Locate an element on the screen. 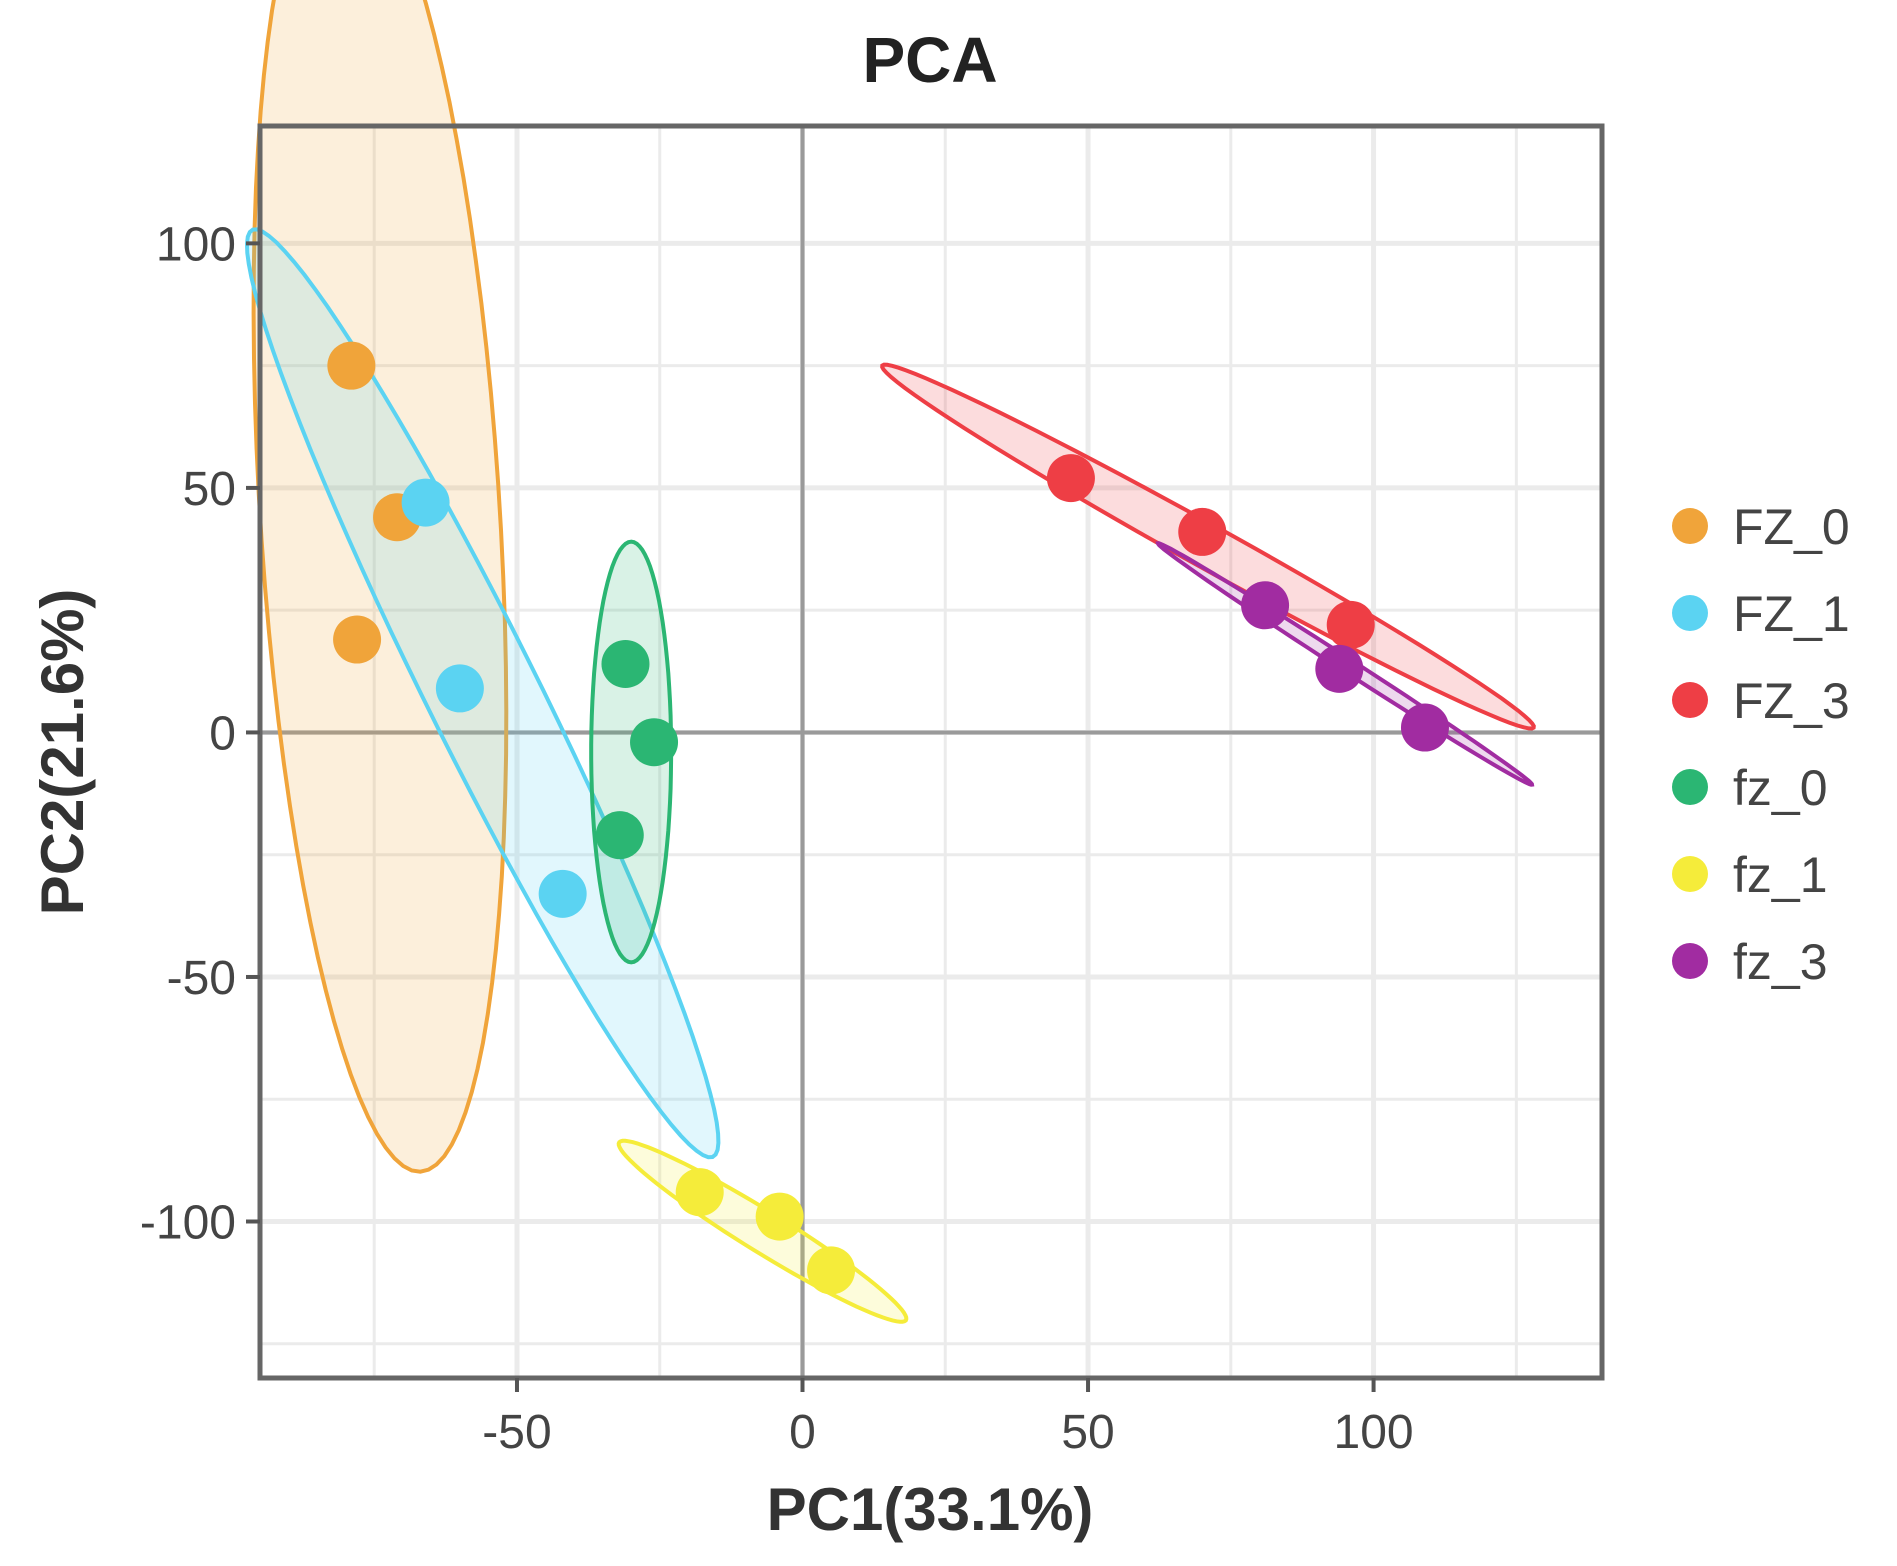 This screenshot has width=1897, height=1566. legend-label-fz-3: fz_3 is located at coordinates (1780, 962).